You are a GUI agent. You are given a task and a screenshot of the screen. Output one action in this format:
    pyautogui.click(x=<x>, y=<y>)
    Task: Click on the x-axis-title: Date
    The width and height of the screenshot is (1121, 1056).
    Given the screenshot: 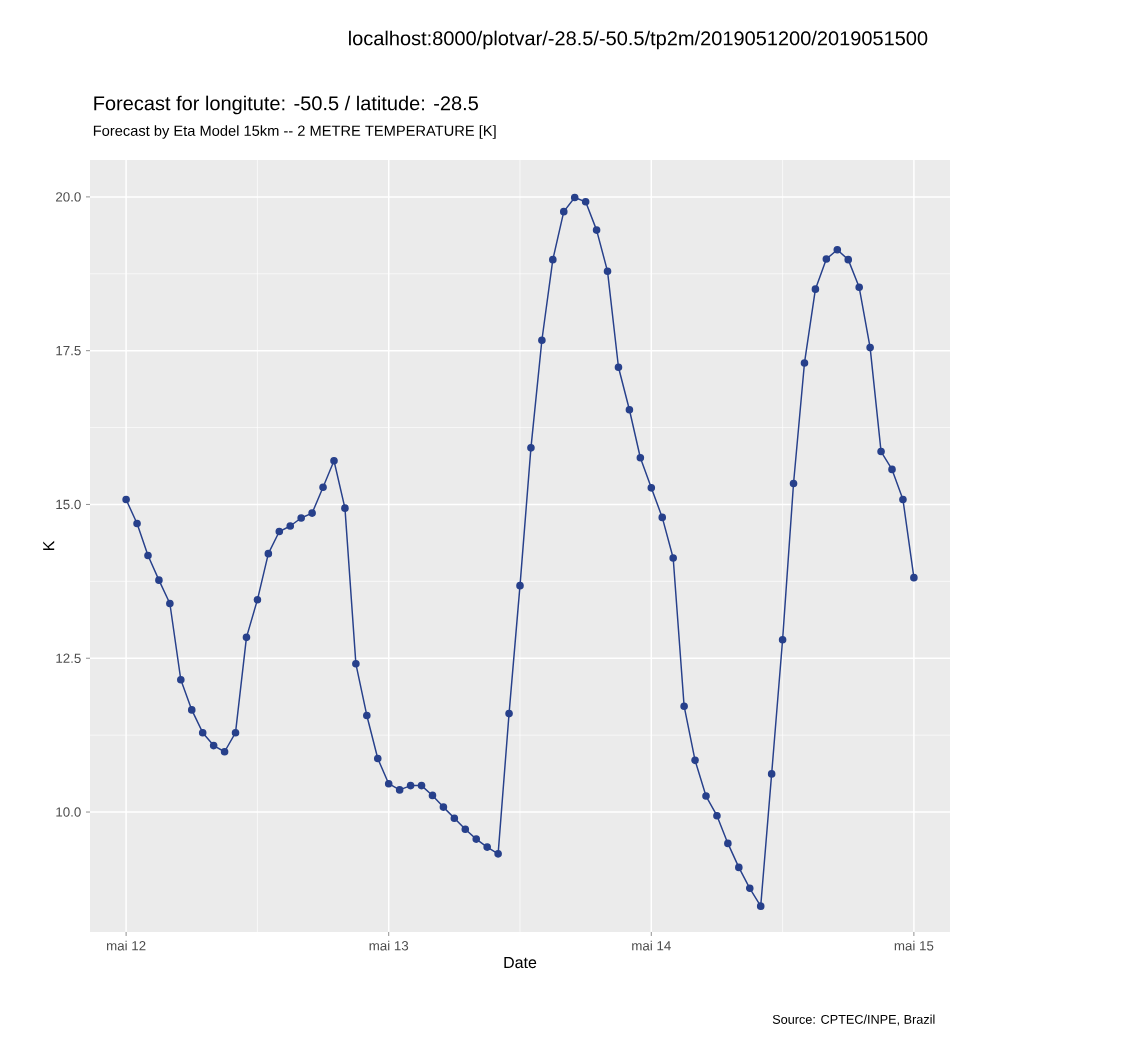 What is the action you would take?
    pyautogui.click(x=520, y=962)
    